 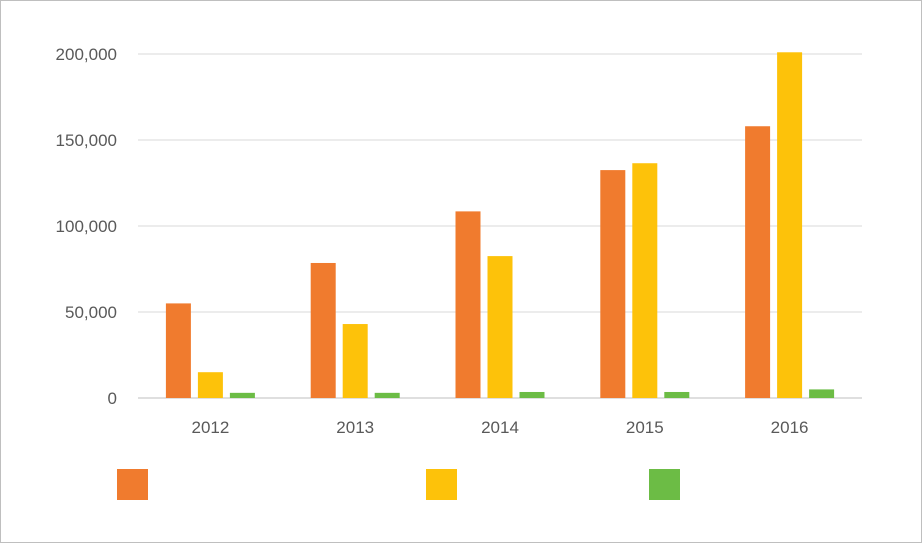 I want to click on y-tick-label: 100,000, so click(x=86, y=226).